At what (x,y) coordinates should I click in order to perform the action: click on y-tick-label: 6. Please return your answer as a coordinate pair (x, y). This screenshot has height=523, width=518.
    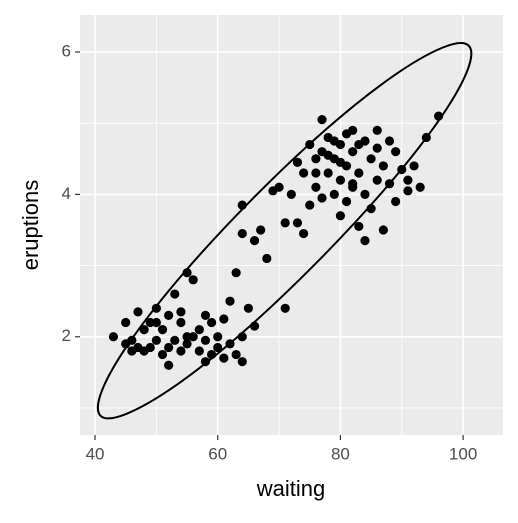
    Looking at the image, I should click on (66, 51).